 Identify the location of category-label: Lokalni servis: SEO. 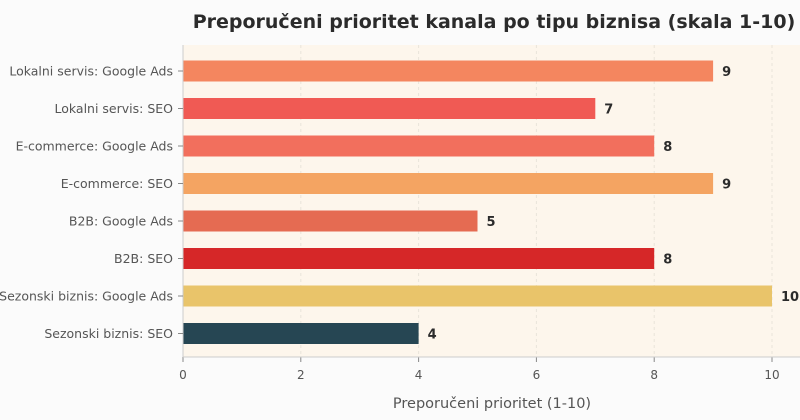
(114, 108).